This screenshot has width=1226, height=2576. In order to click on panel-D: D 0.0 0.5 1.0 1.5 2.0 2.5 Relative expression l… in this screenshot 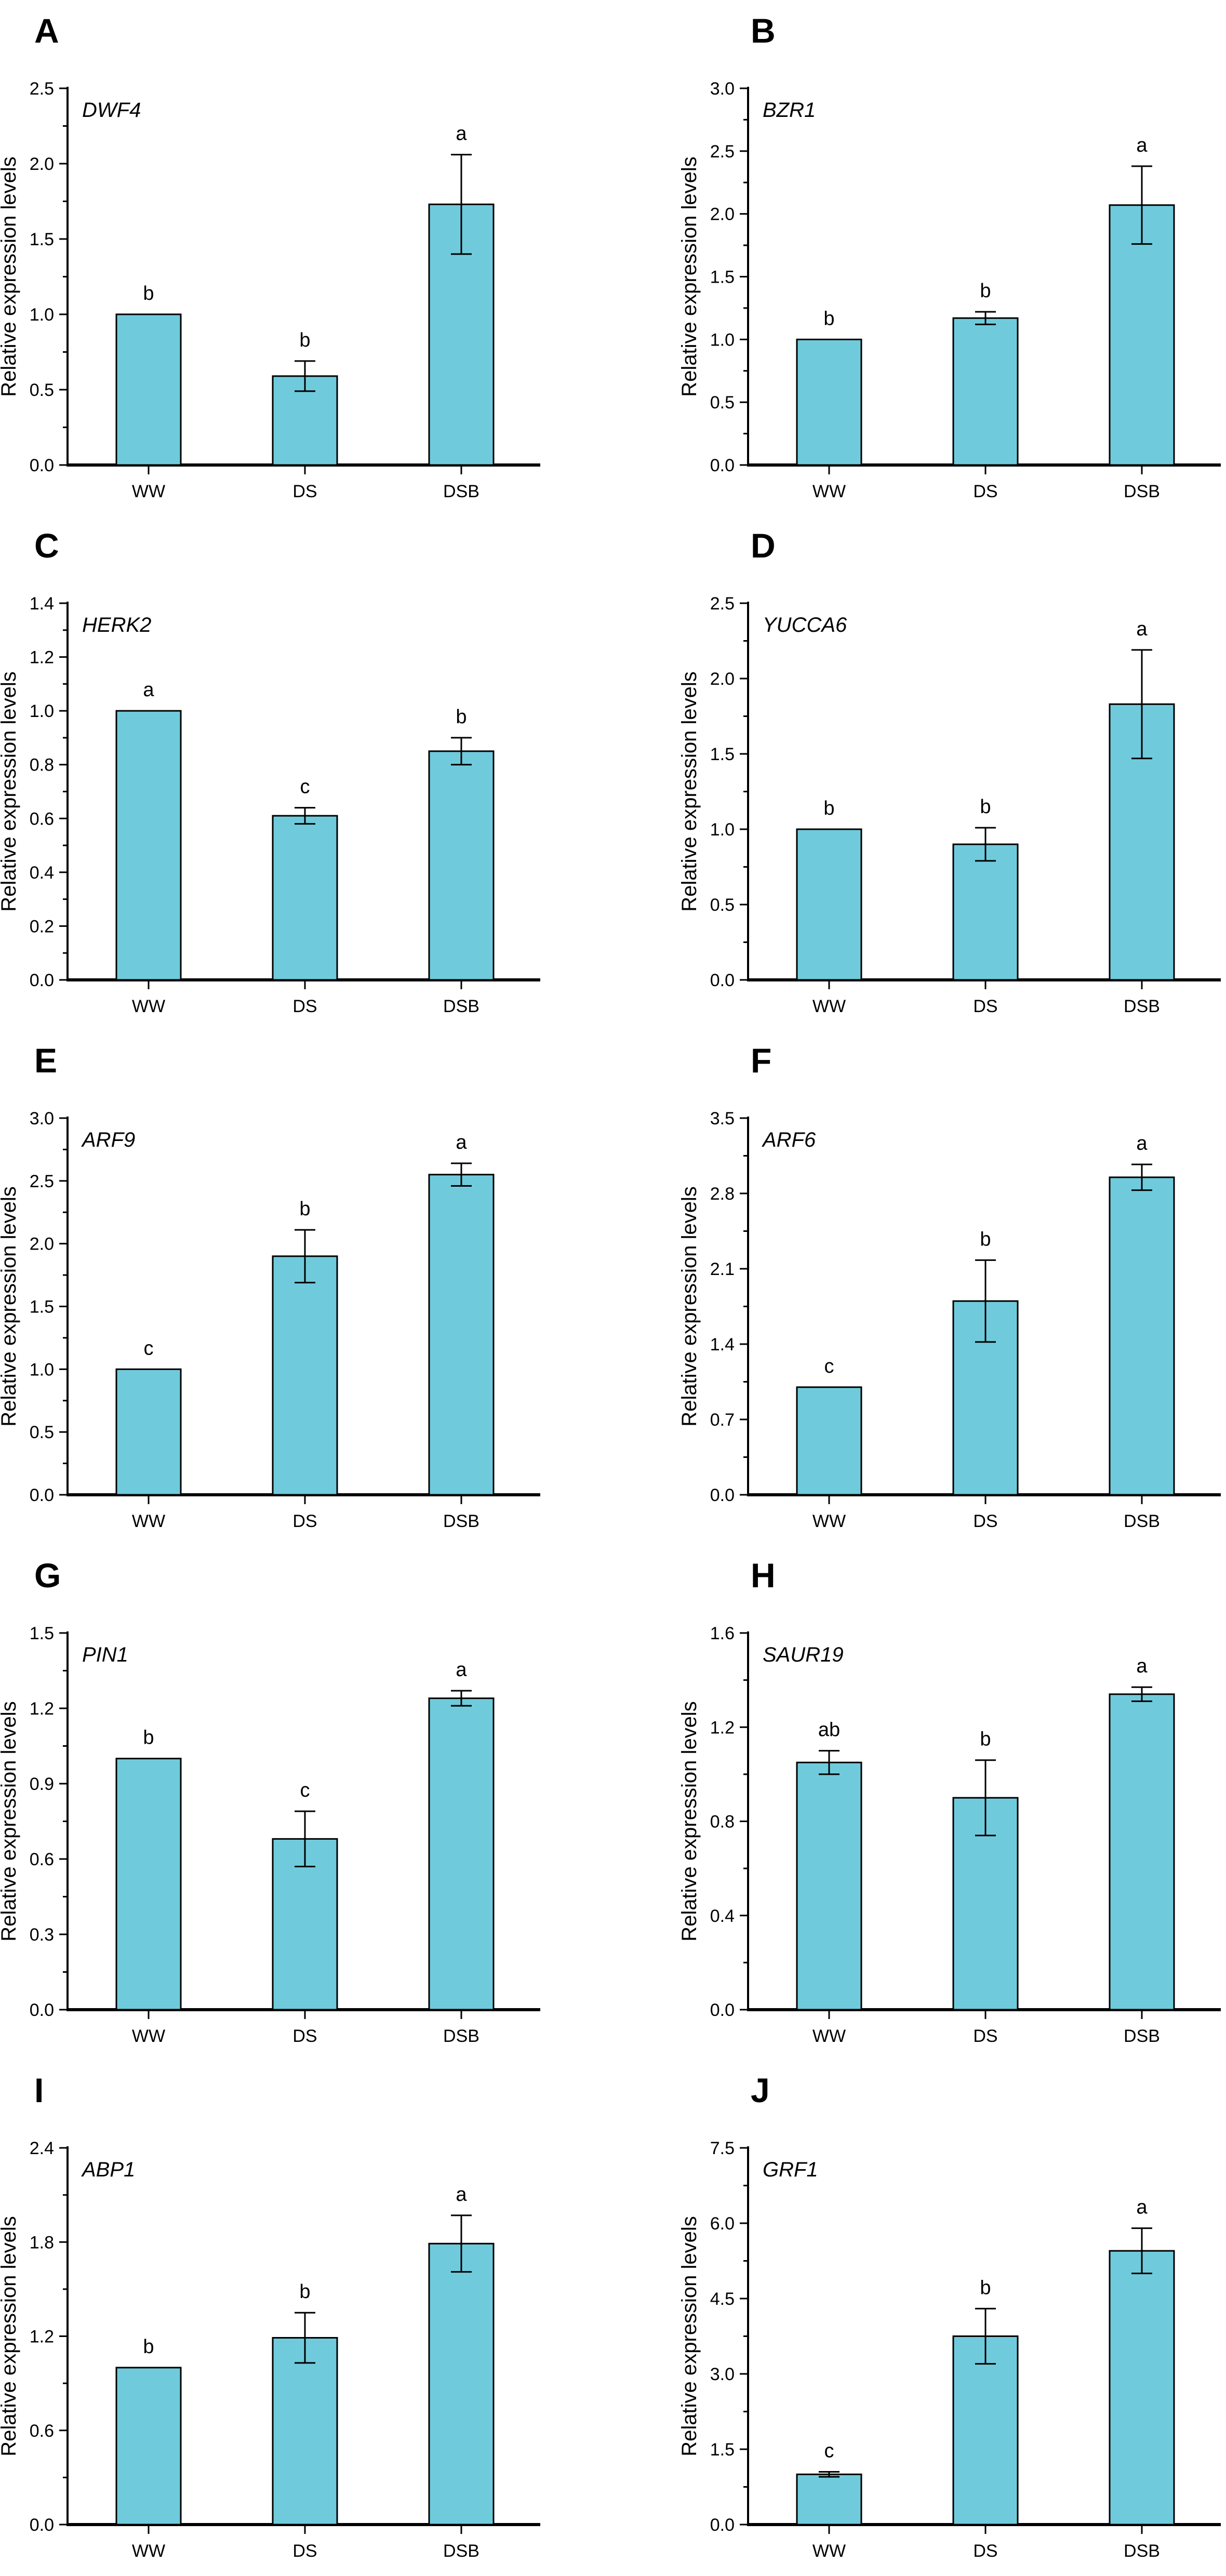, I will do `click(919, 772)`.